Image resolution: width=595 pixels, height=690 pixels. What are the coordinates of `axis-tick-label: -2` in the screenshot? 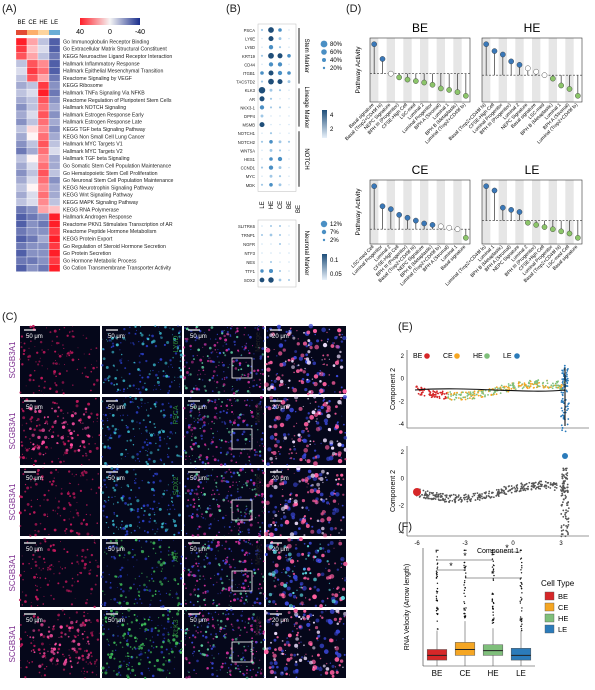 It's located at (402, 506).